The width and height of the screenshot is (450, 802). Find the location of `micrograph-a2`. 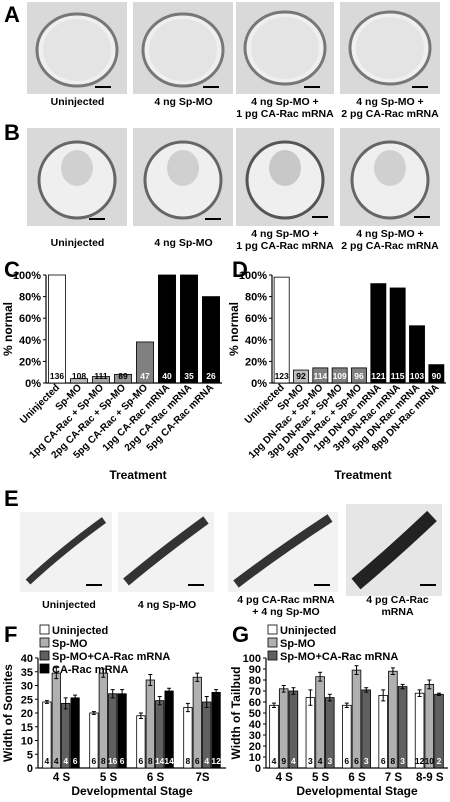

micrograph-a2 is located at coordinates (183, 48).